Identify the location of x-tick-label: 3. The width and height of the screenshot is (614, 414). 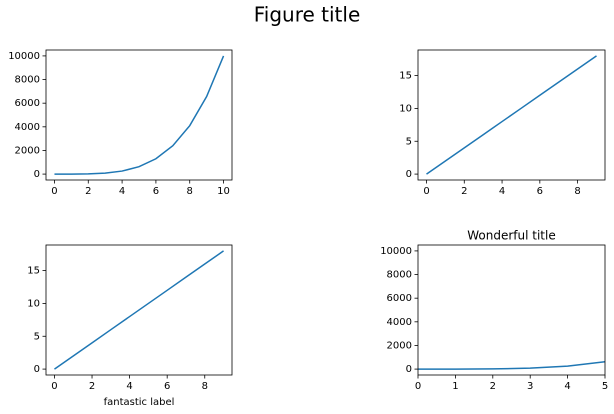
(530, 386).